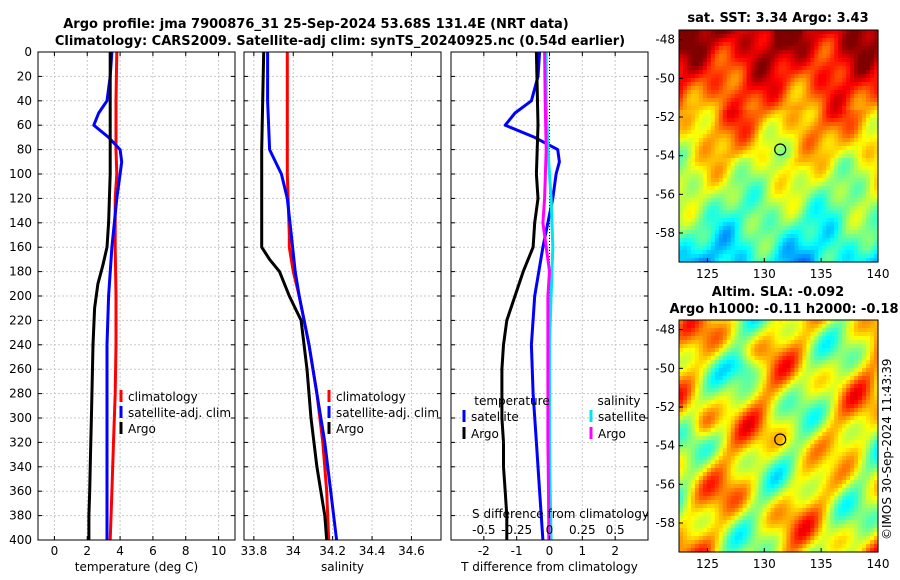 The image size is (900, 580). I want to click on depth-tick-label: 340, so click(20, 467).